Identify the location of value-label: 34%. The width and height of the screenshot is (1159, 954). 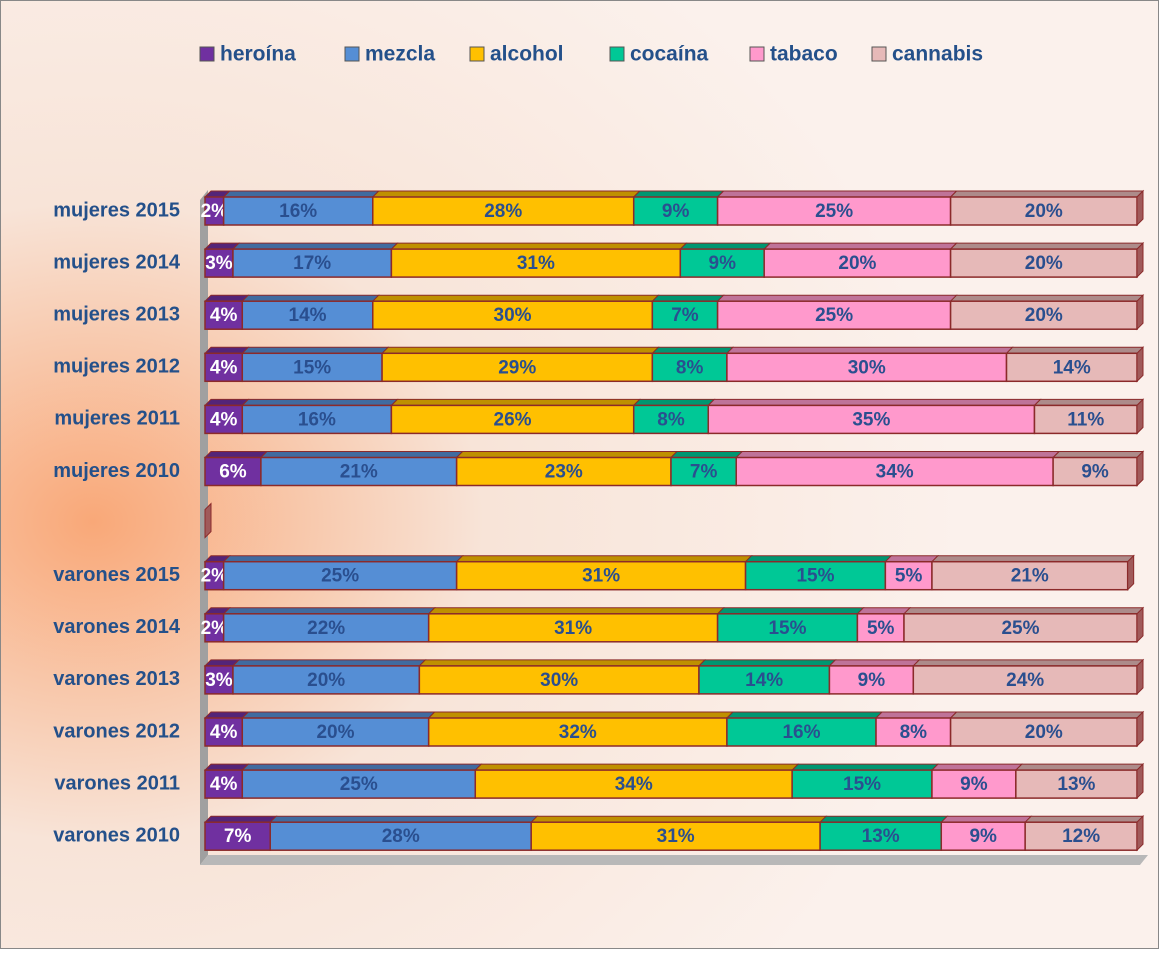
(895, 472).